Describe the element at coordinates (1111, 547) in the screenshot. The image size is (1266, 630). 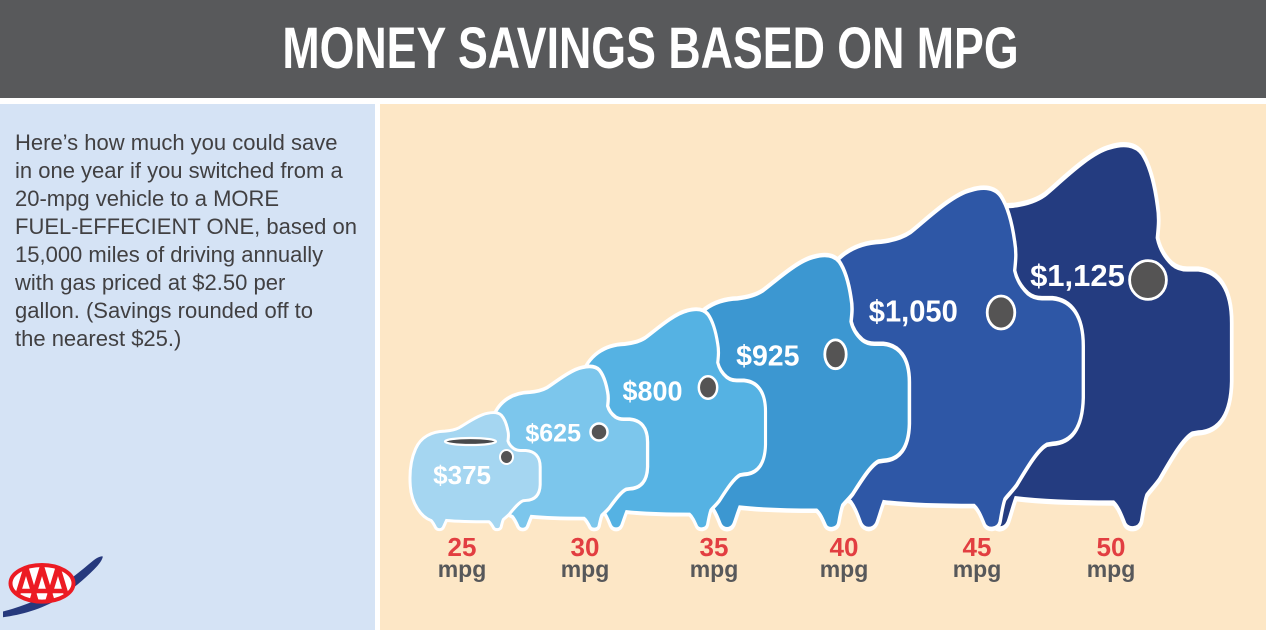
I see `svg-text: 50` at that location.